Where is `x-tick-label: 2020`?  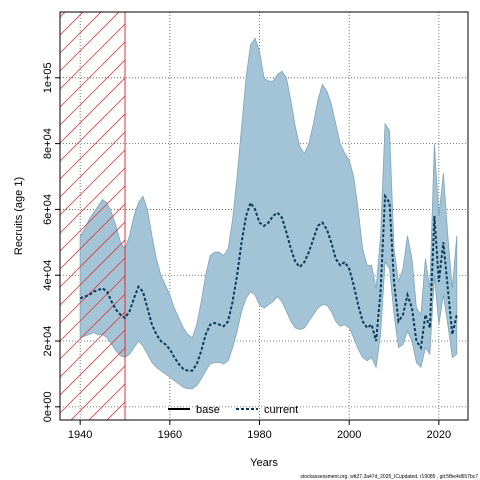
x-tick-label: 2020 is located at coordinates (439, 435).